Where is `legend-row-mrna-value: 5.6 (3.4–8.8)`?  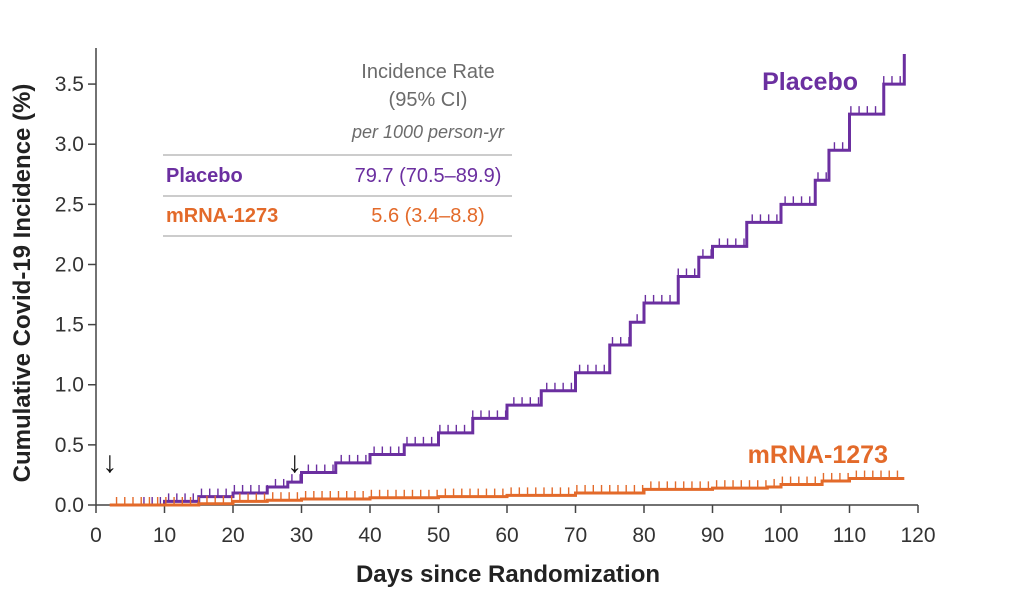
legend-row-mrna-value: 5.6 (3.4–8.8) is located at coordinates (427, 216).